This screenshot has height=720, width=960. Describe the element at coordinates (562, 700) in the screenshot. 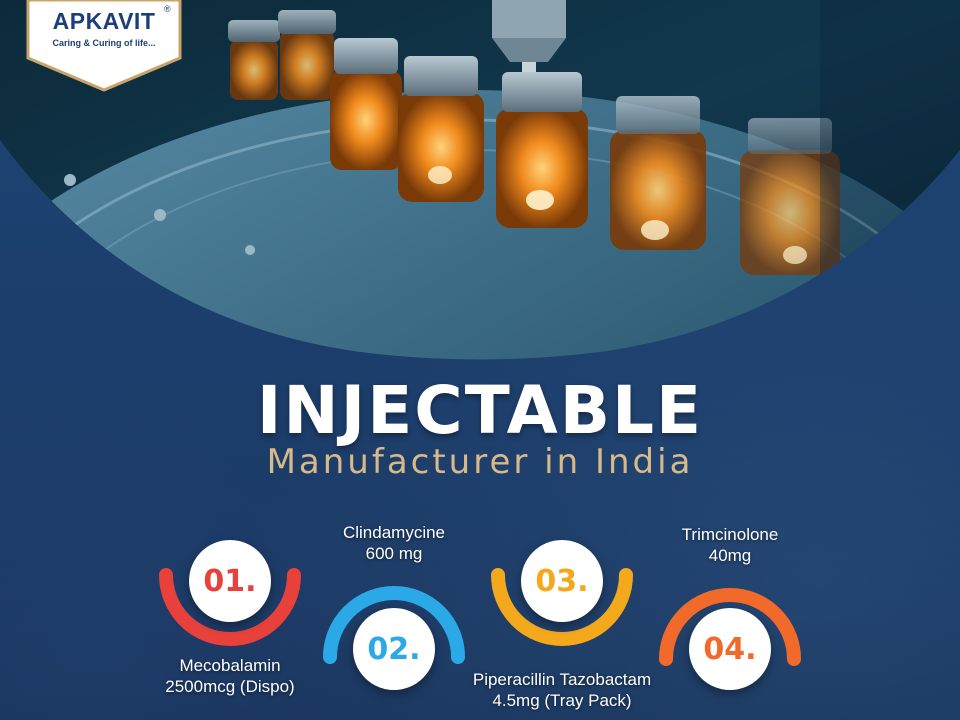

I see `product-spec-03: 4.5mg (Tray Pack)` at that location.